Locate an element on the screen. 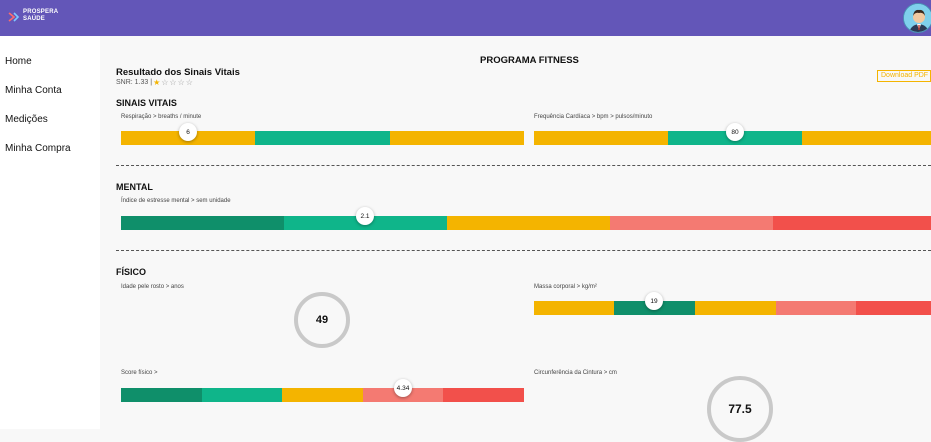  logo-icon is located at coordinates (14, 16).